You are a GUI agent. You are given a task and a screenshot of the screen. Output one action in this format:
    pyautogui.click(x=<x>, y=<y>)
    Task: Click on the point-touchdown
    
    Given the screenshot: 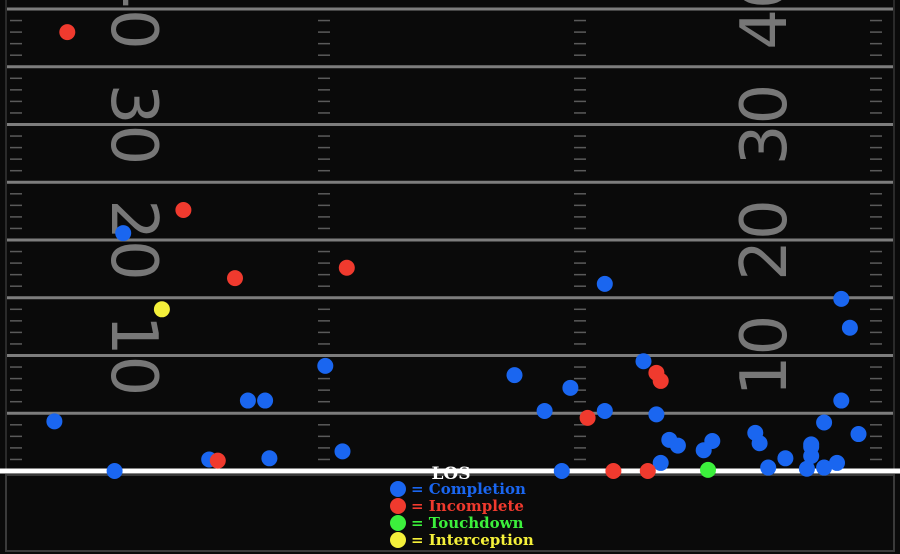 What is the action you would take?
    pyautogui.click(x=708, y=469)
    